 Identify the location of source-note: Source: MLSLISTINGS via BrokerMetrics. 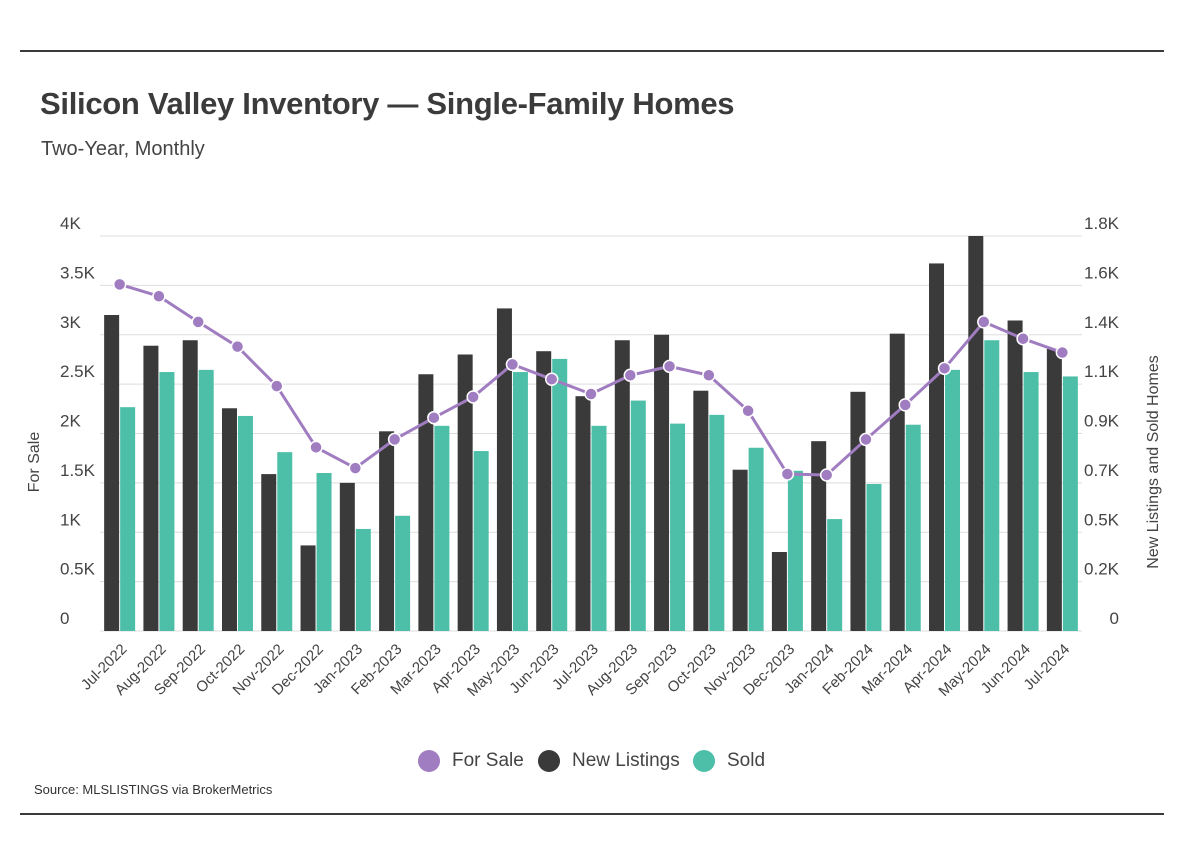
(153, 789).